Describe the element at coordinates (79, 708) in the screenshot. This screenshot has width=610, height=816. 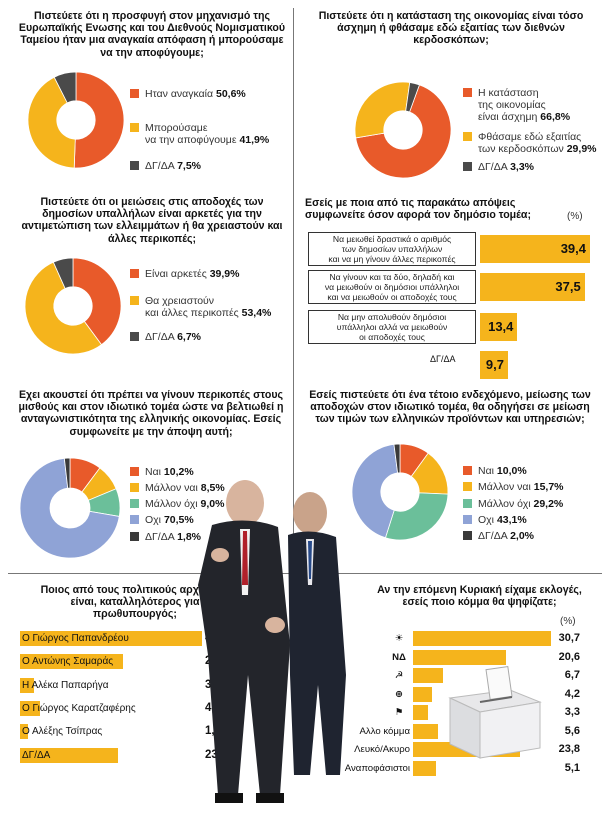
I see `q7-candidate-label: Ο Γιώργος Καρατζαφέρης` at that location.